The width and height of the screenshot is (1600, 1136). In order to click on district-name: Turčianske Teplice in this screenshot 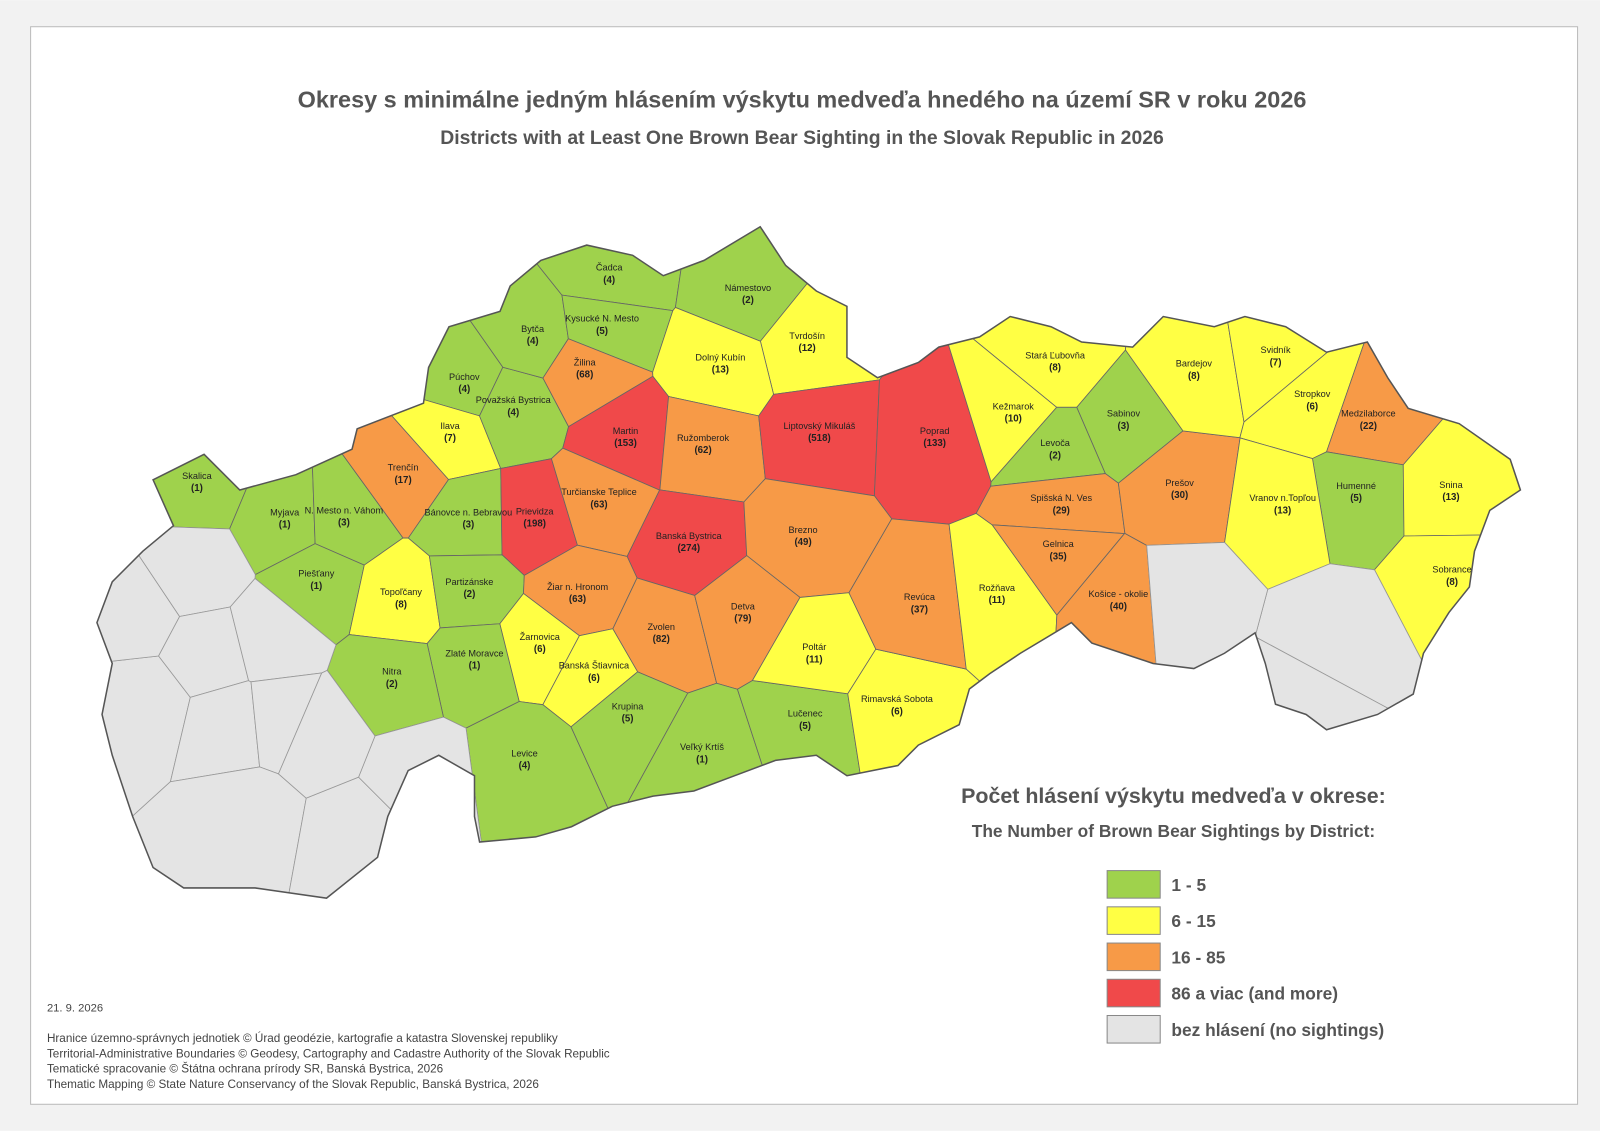, I will do `click(598, 492)`.